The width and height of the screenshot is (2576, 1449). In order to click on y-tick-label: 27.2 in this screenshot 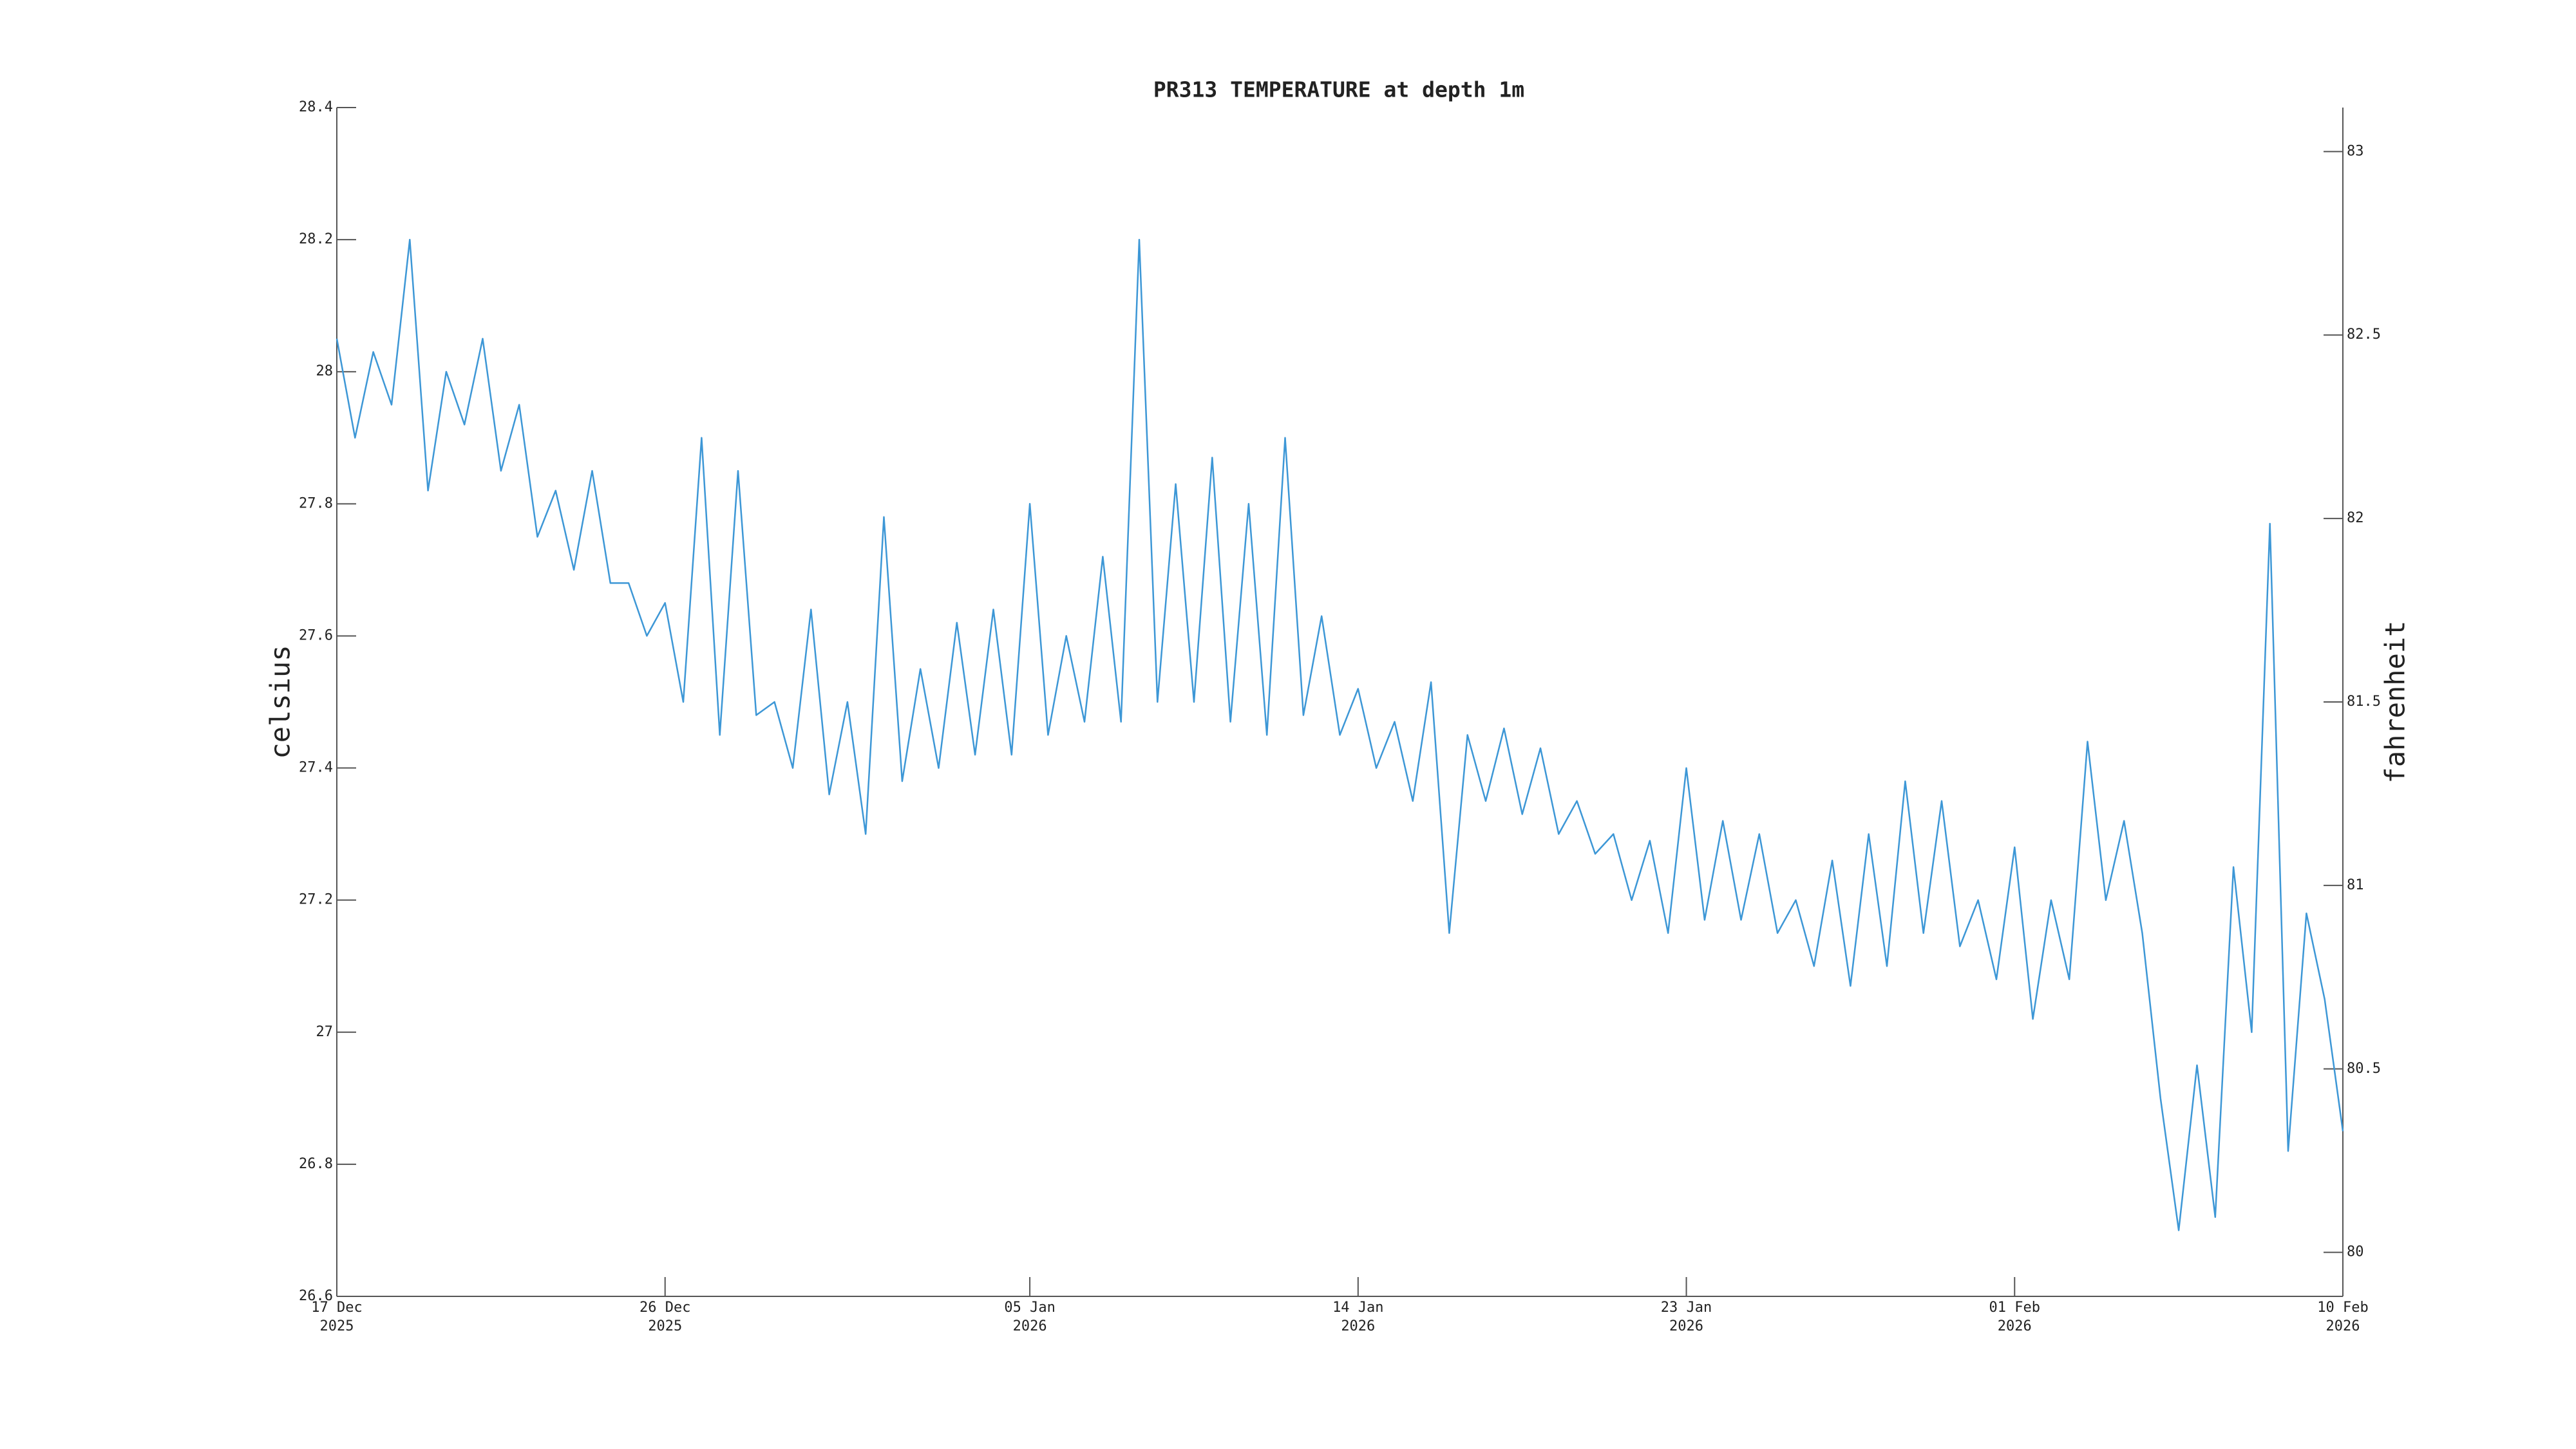, I will do `click(316, 900)`.